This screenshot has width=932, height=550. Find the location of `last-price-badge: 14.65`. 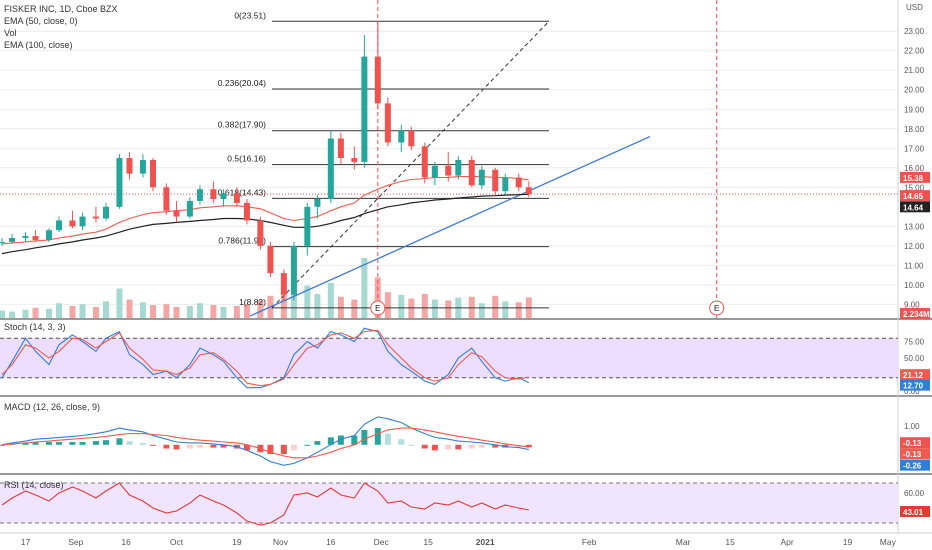

last-price-badge: 14.65 is located at coordinates (913, 196).